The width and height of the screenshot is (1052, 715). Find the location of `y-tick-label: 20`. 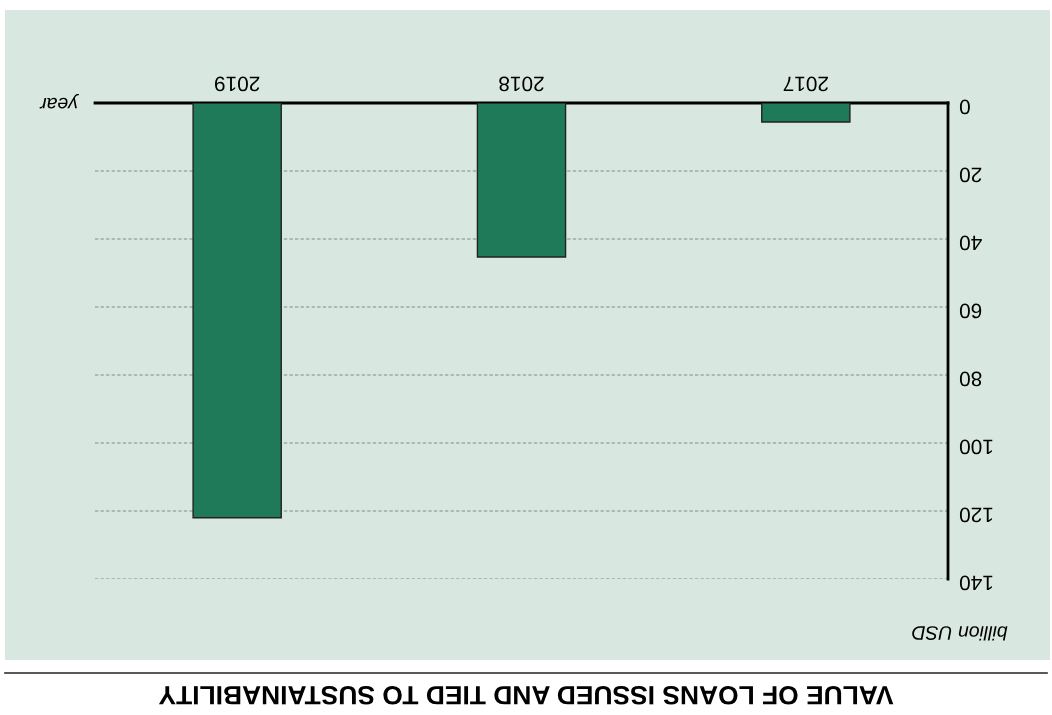

y-tick-label: 20 is located at coordinates (970, 175).